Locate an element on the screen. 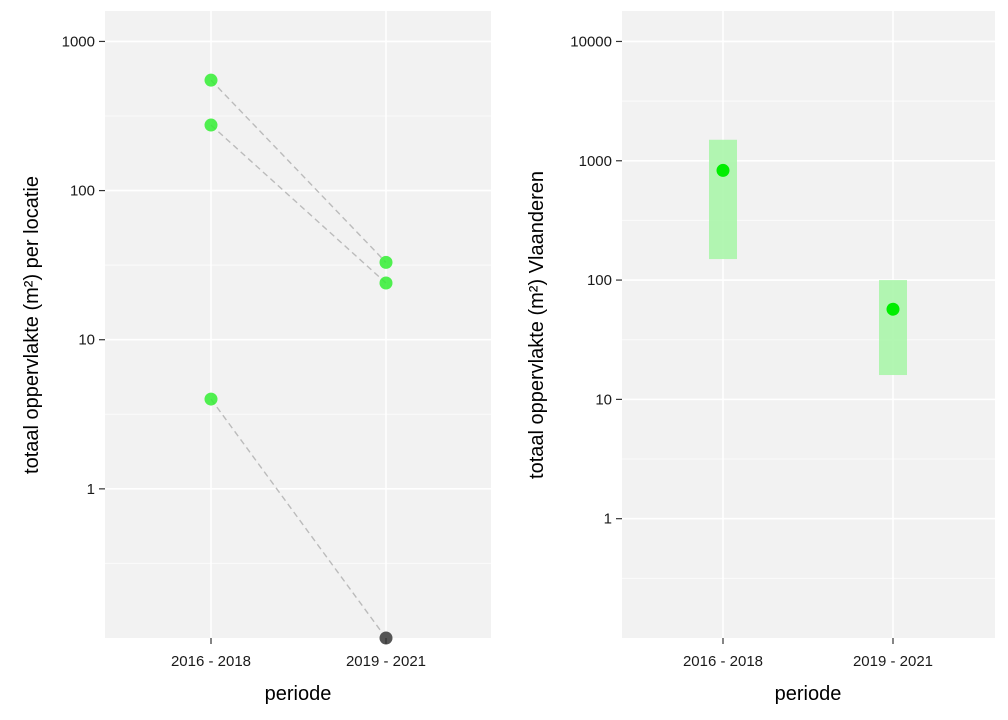 The width and height of the screenshot is (1008, 720). y-tick-label: 10000 is located at coordinates (591, 41).